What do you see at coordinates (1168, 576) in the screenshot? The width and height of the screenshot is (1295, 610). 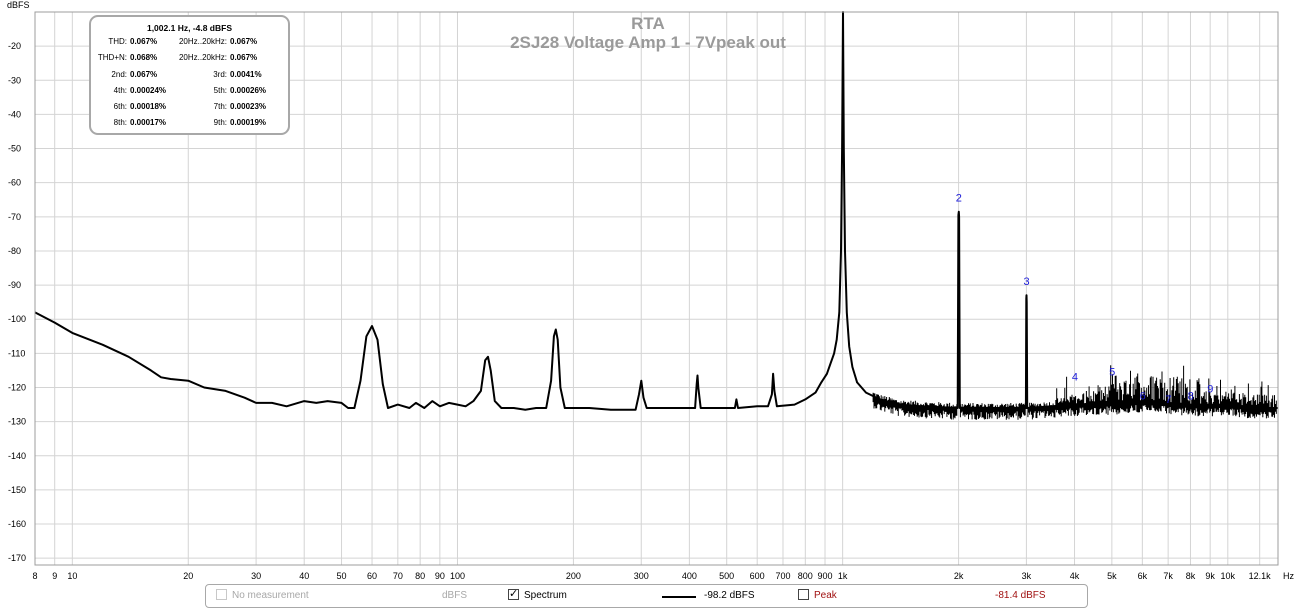 I see `x-tick-label: 7k` at bounding box center [1168, 576].